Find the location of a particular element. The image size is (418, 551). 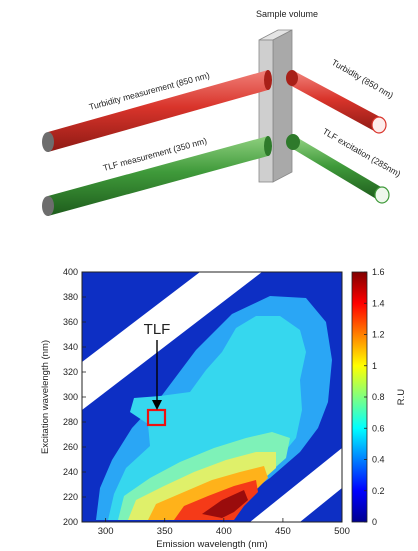

y-tick-label: 360 is located at coordinates (70, 322).